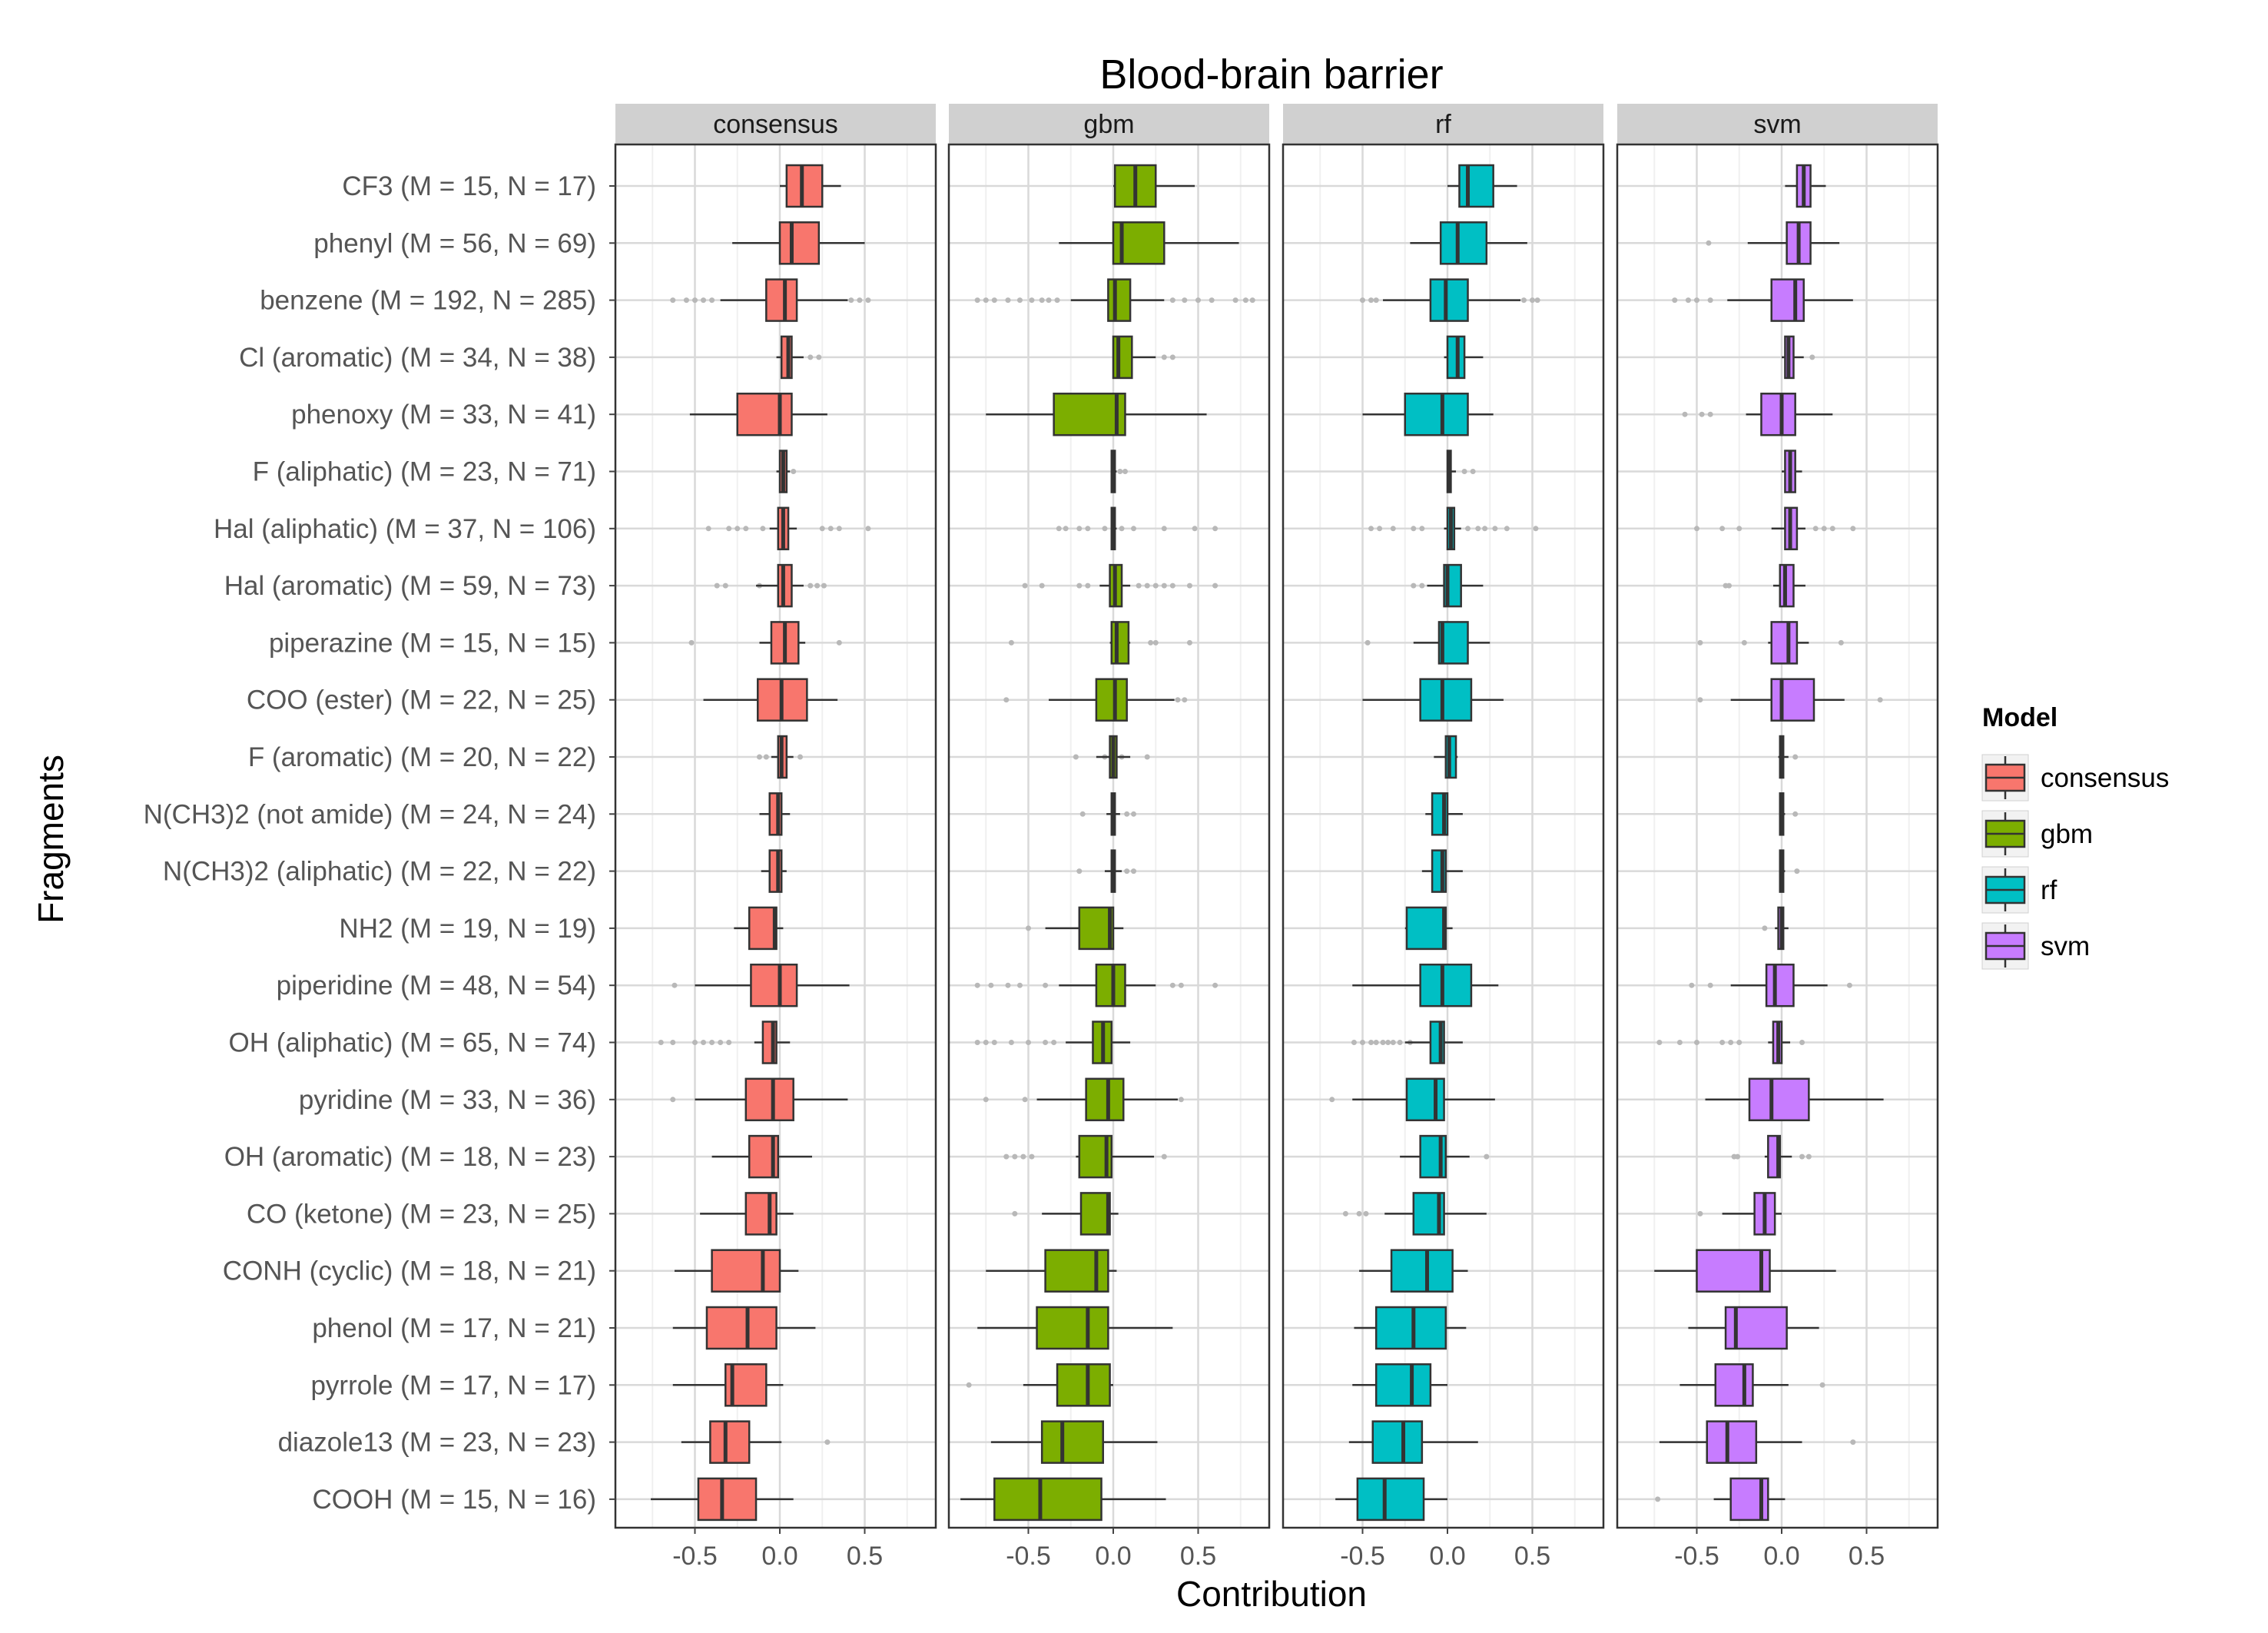 The height and width of the screenshot is (1633, 2268). Describe the element at coordinates (454, 243) in the screenshot. I see `category-label: phenyl (M = 56, N = 69)` at that location.